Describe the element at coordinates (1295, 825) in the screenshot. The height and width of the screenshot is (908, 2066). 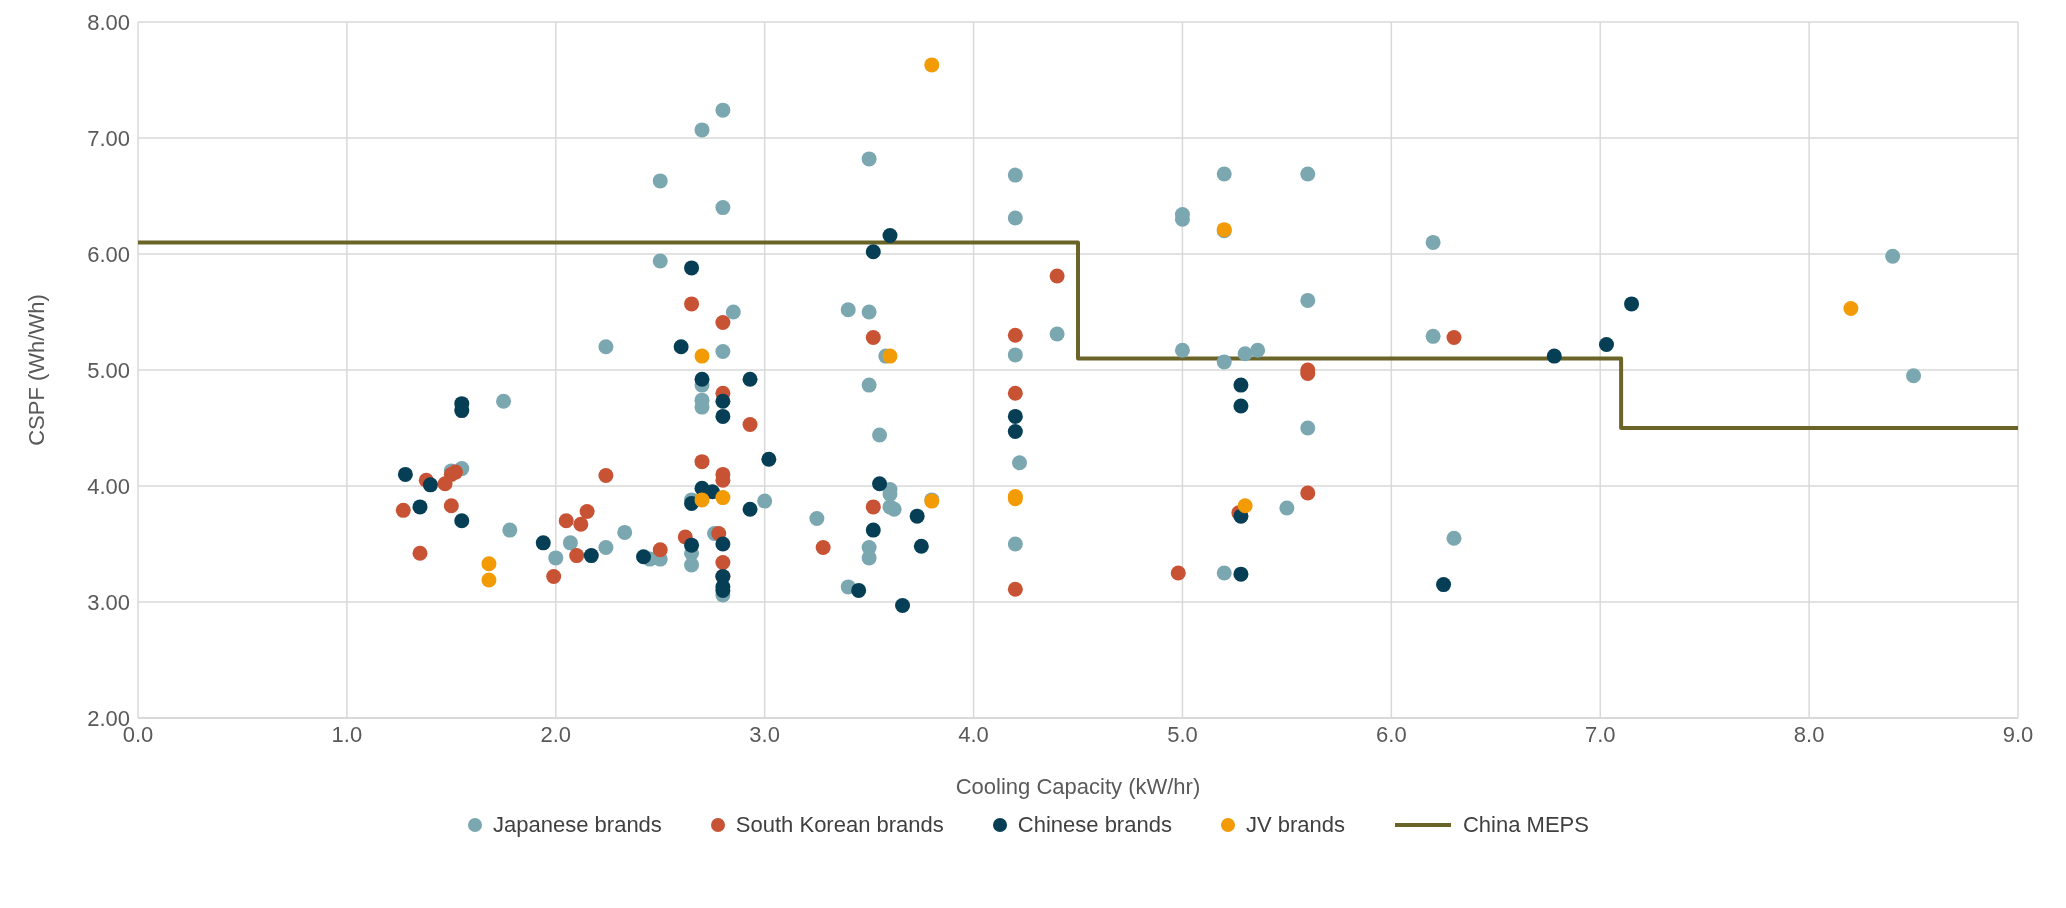
I see `legend-label: JV brands` at that location.